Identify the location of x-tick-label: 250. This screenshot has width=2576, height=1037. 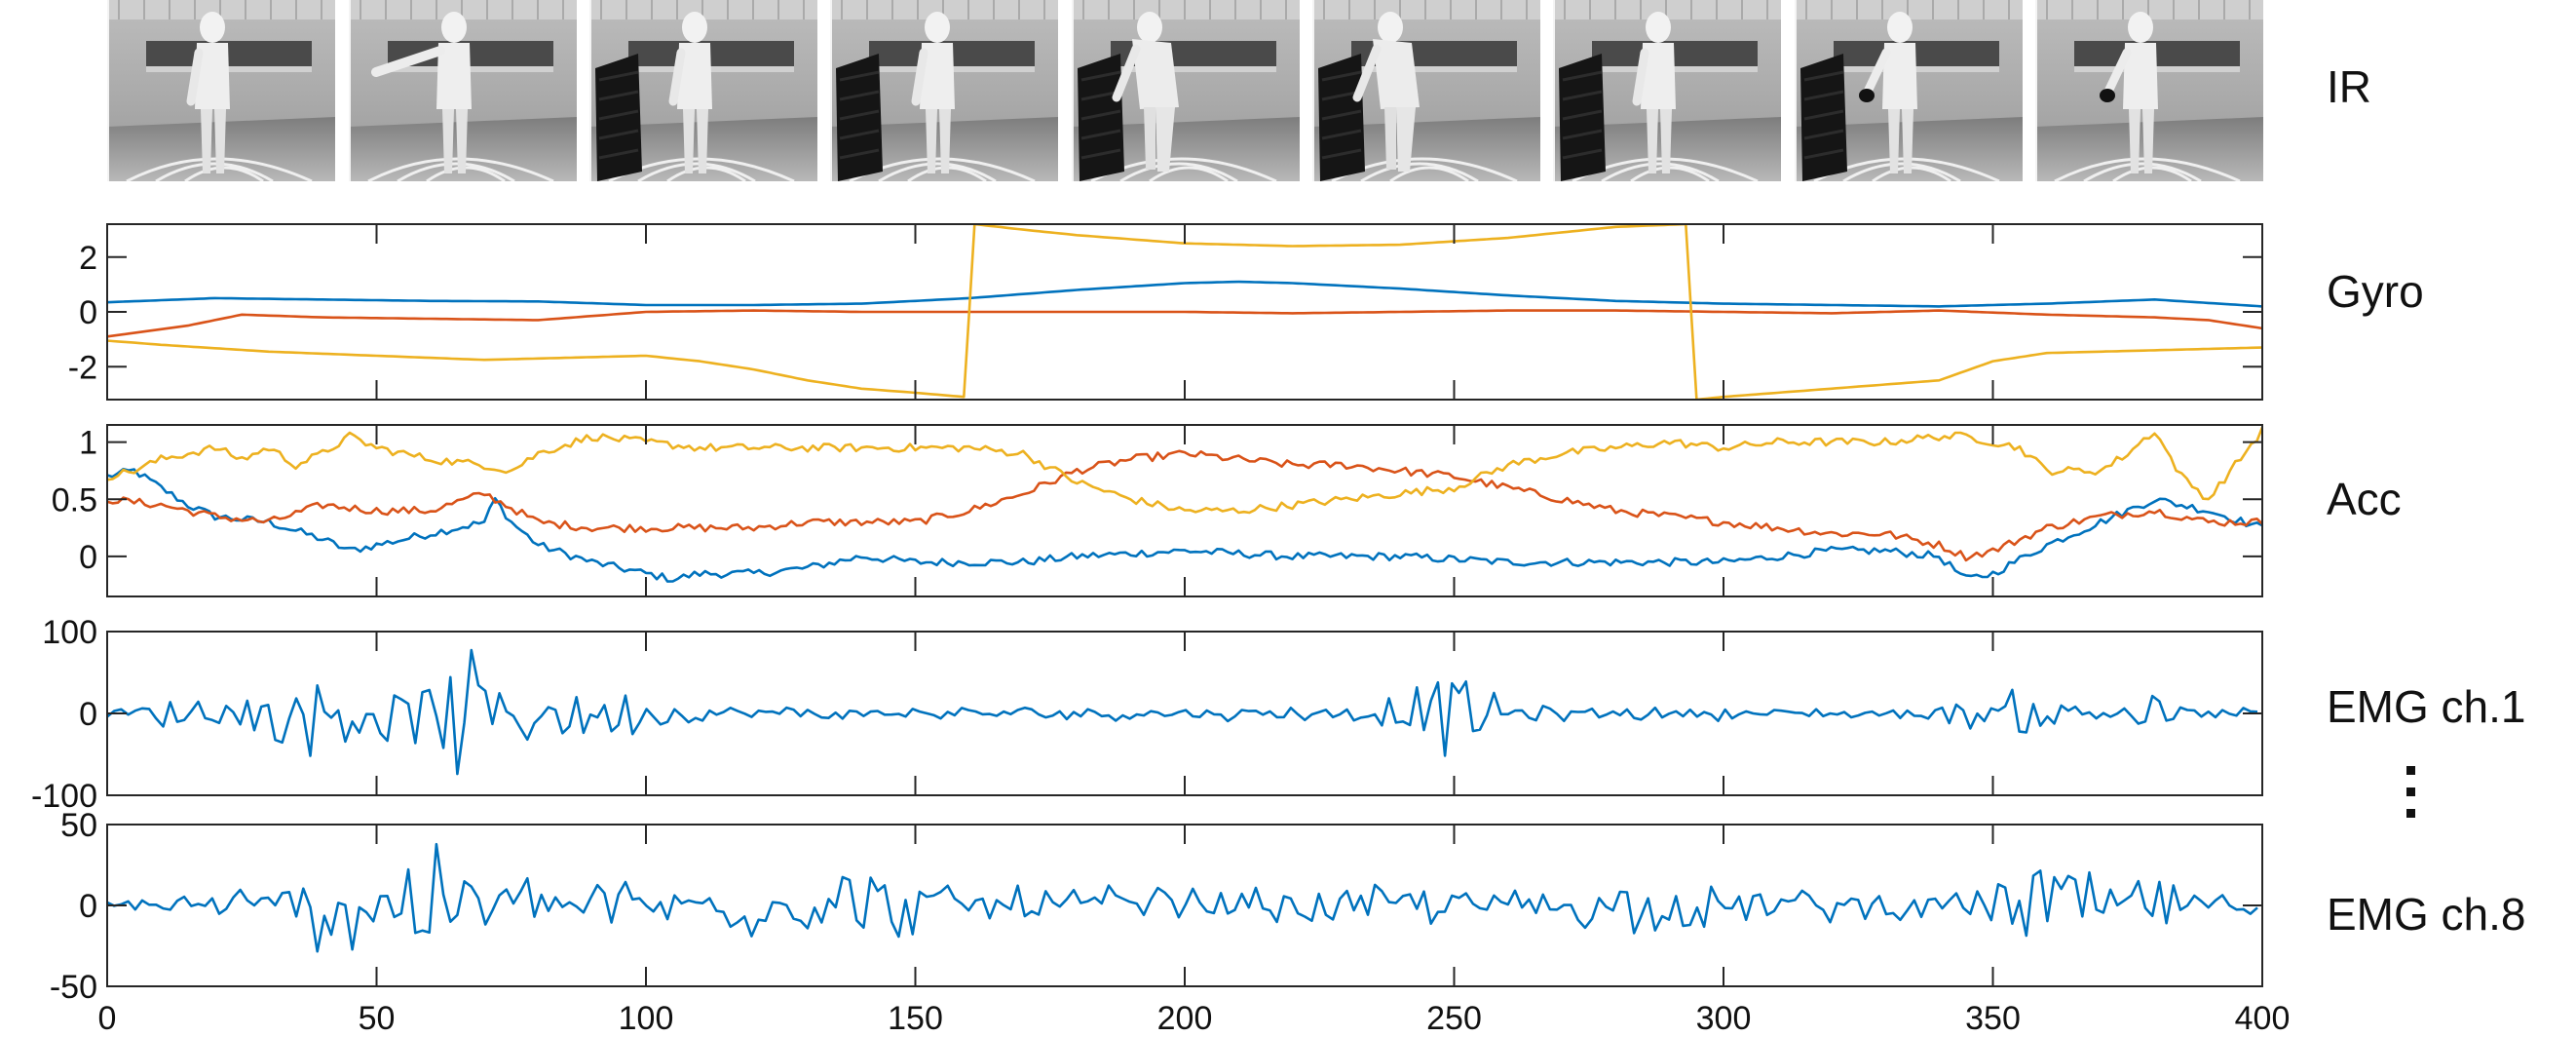
(1454, 1018).